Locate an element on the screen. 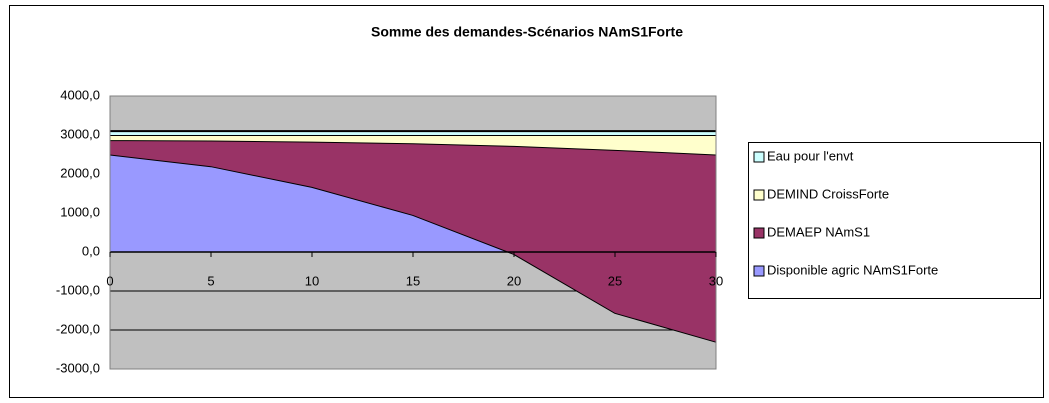  legend-label: Disponible agric NAmS1Forte is located at coordinates (852, 269).